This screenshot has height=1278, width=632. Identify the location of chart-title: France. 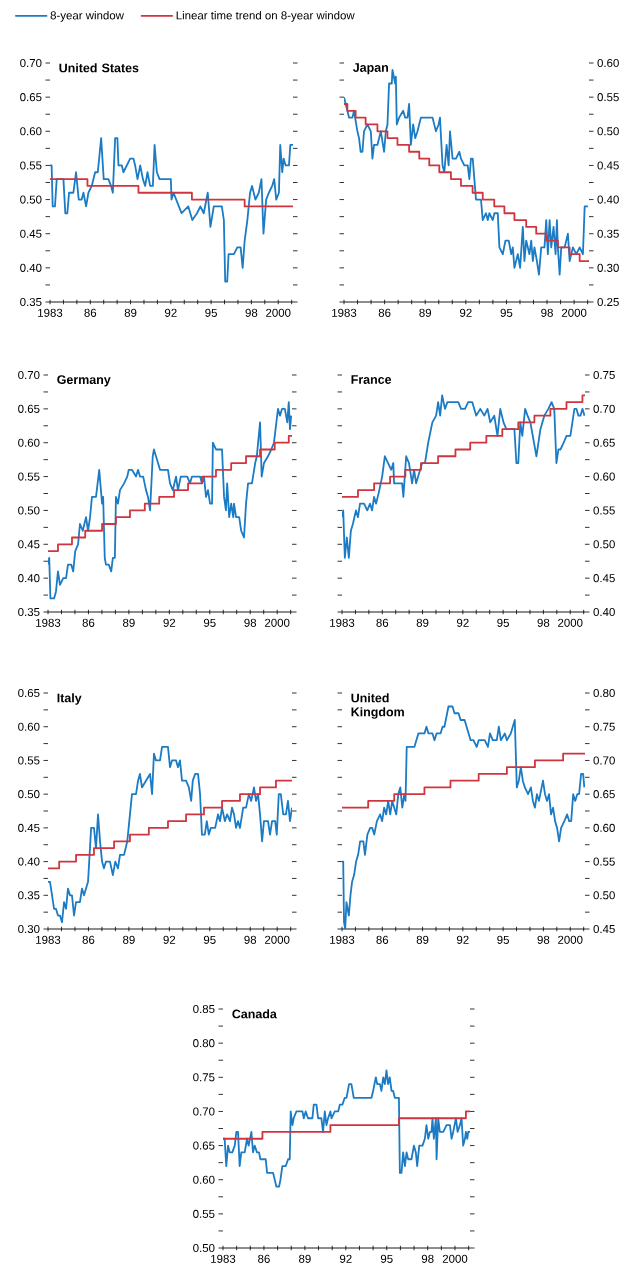
(371, 379).